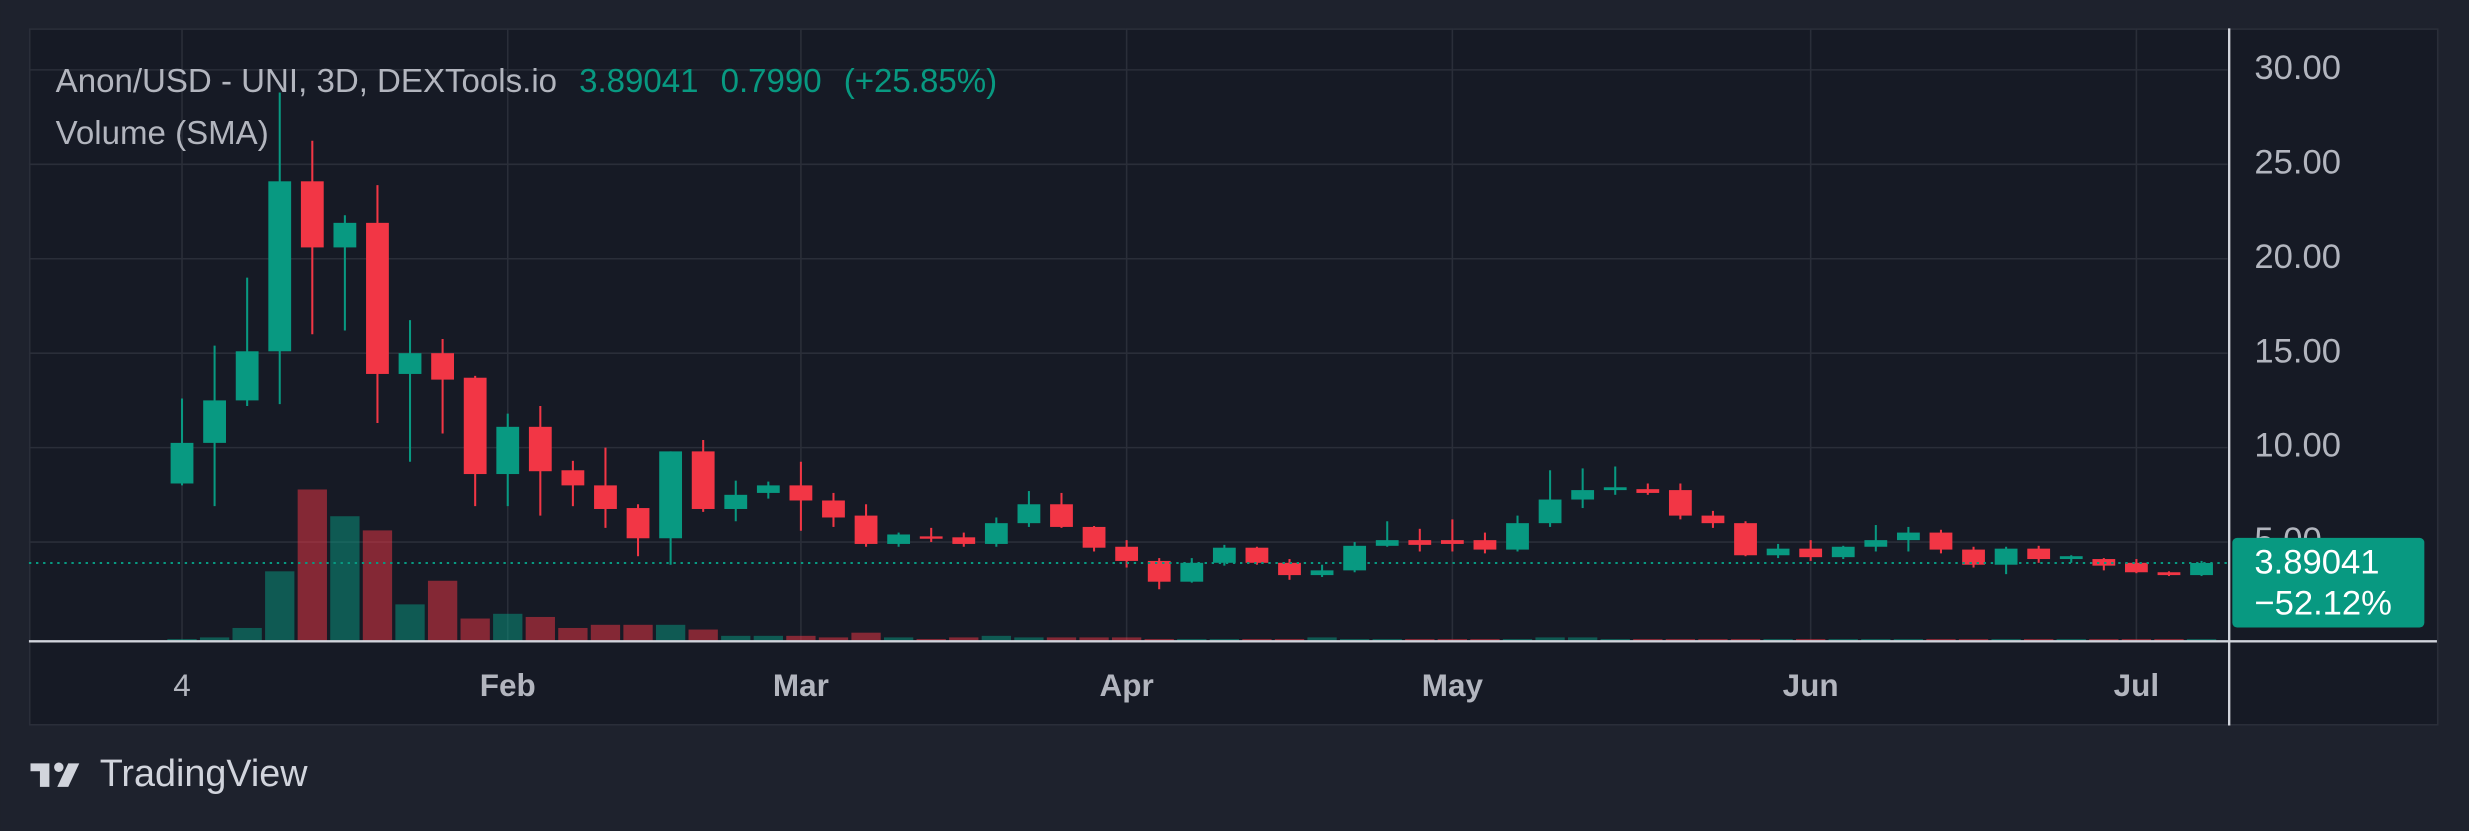 This screenshot has width=2469, height=831. I want to click on price-label-change: −52.12%, so click(2323, 604).